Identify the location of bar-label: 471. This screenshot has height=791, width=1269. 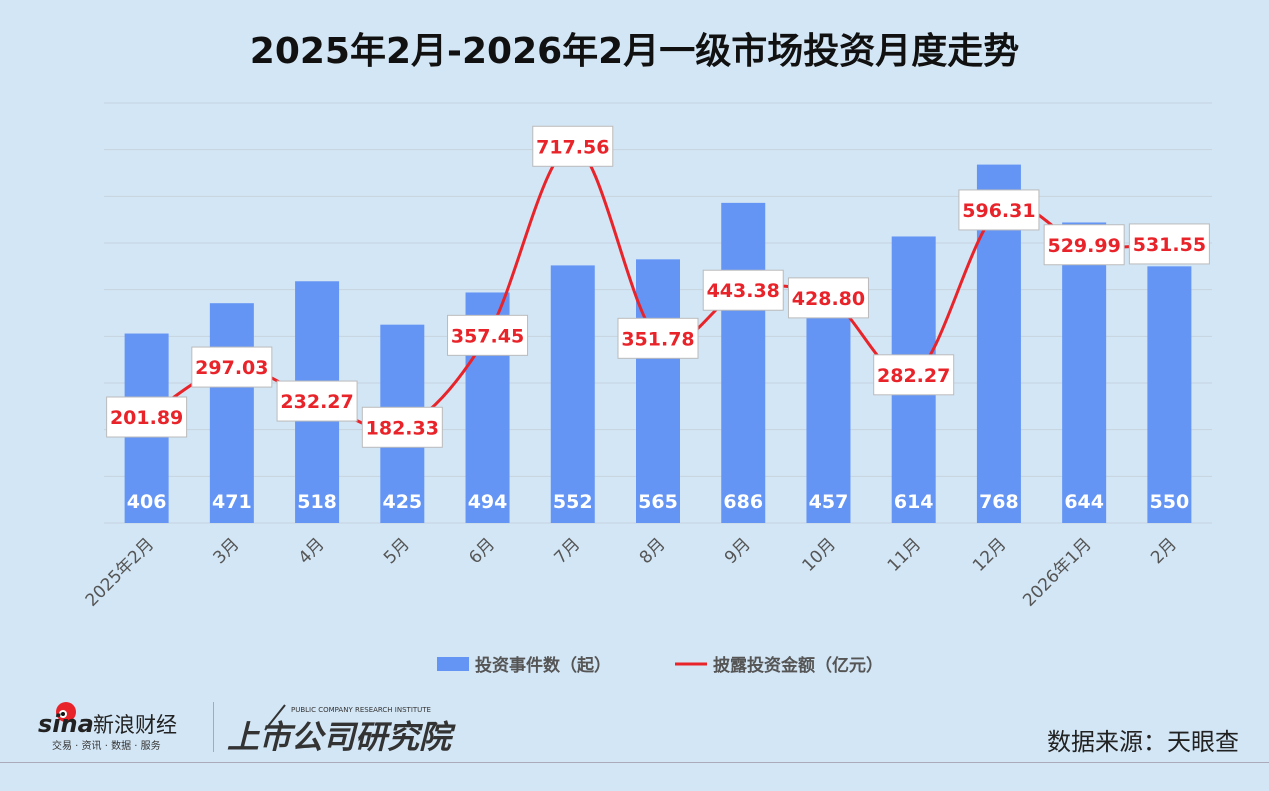
(232, 502).